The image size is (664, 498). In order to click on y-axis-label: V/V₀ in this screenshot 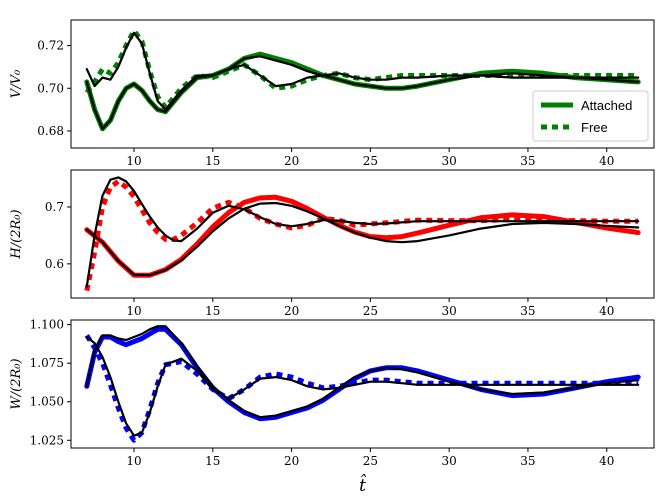, I will do `click(16, 83)`.